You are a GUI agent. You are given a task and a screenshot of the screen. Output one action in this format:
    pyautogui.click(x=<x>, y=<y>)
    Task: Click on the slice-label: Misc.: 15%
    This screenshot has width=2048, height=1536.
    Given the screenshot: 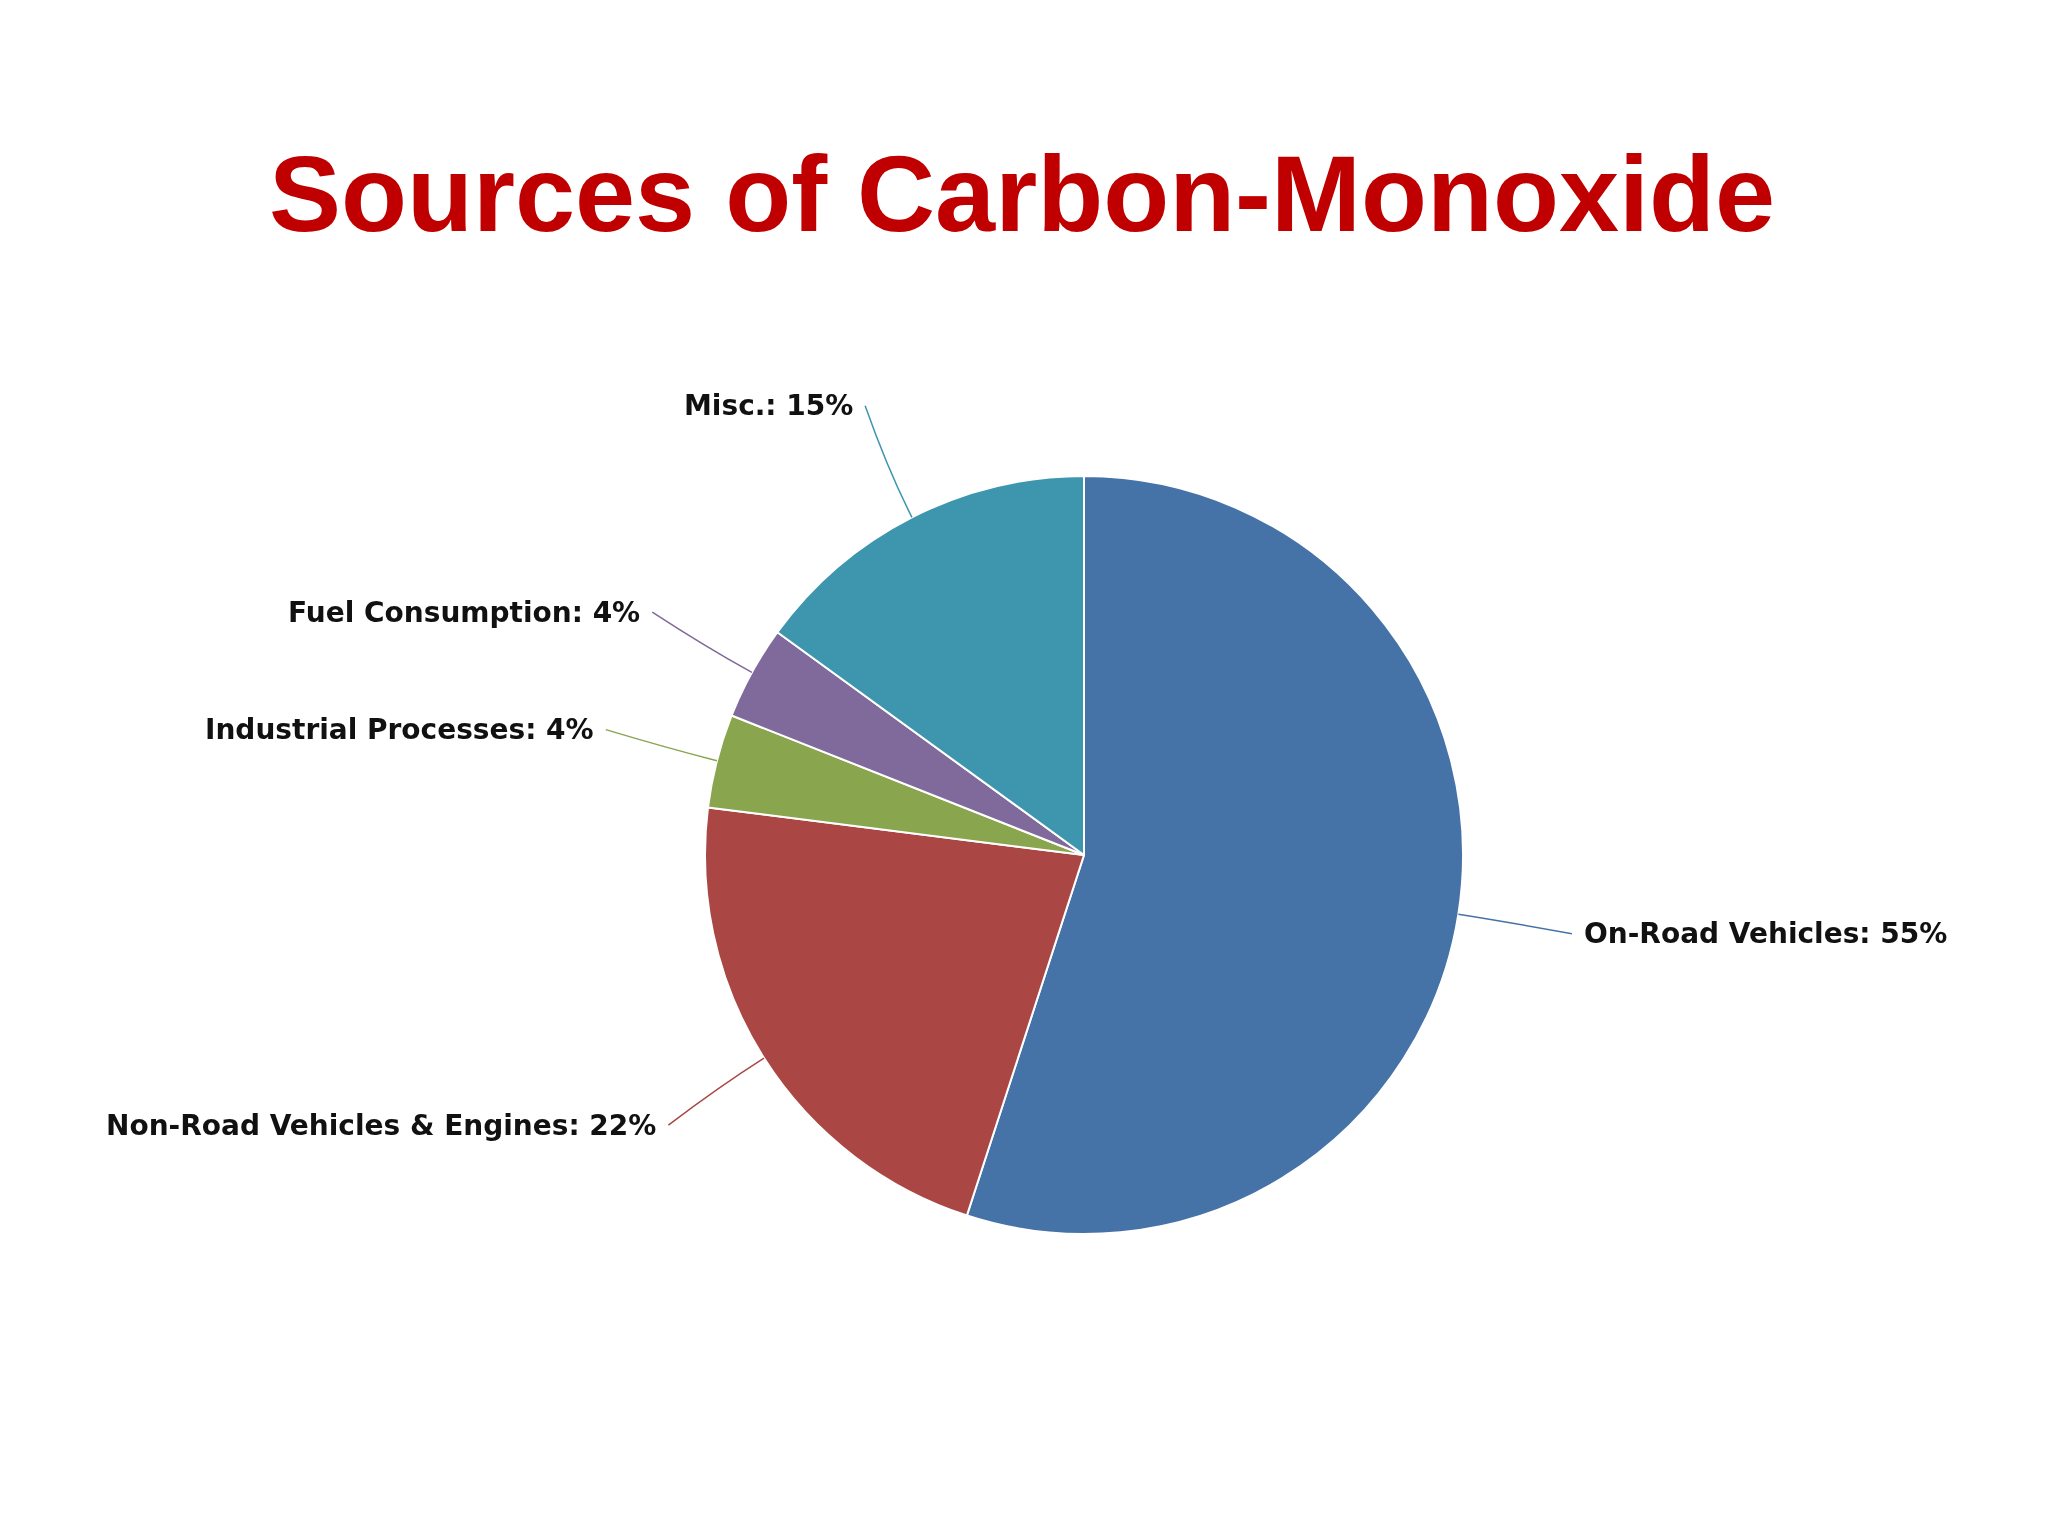 What is the action you would take?
    pyautogui.click(x=769, y=405)
    